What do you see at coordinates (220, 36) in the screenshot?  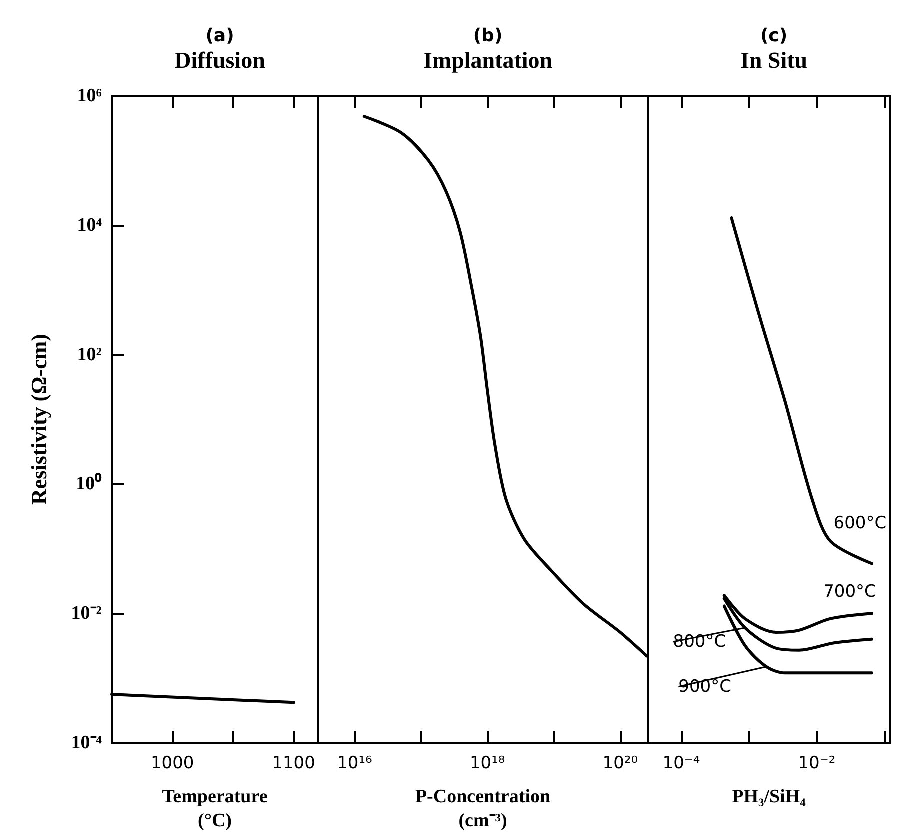 I see `chart-title: (a)` at bounding box center [220, 36].